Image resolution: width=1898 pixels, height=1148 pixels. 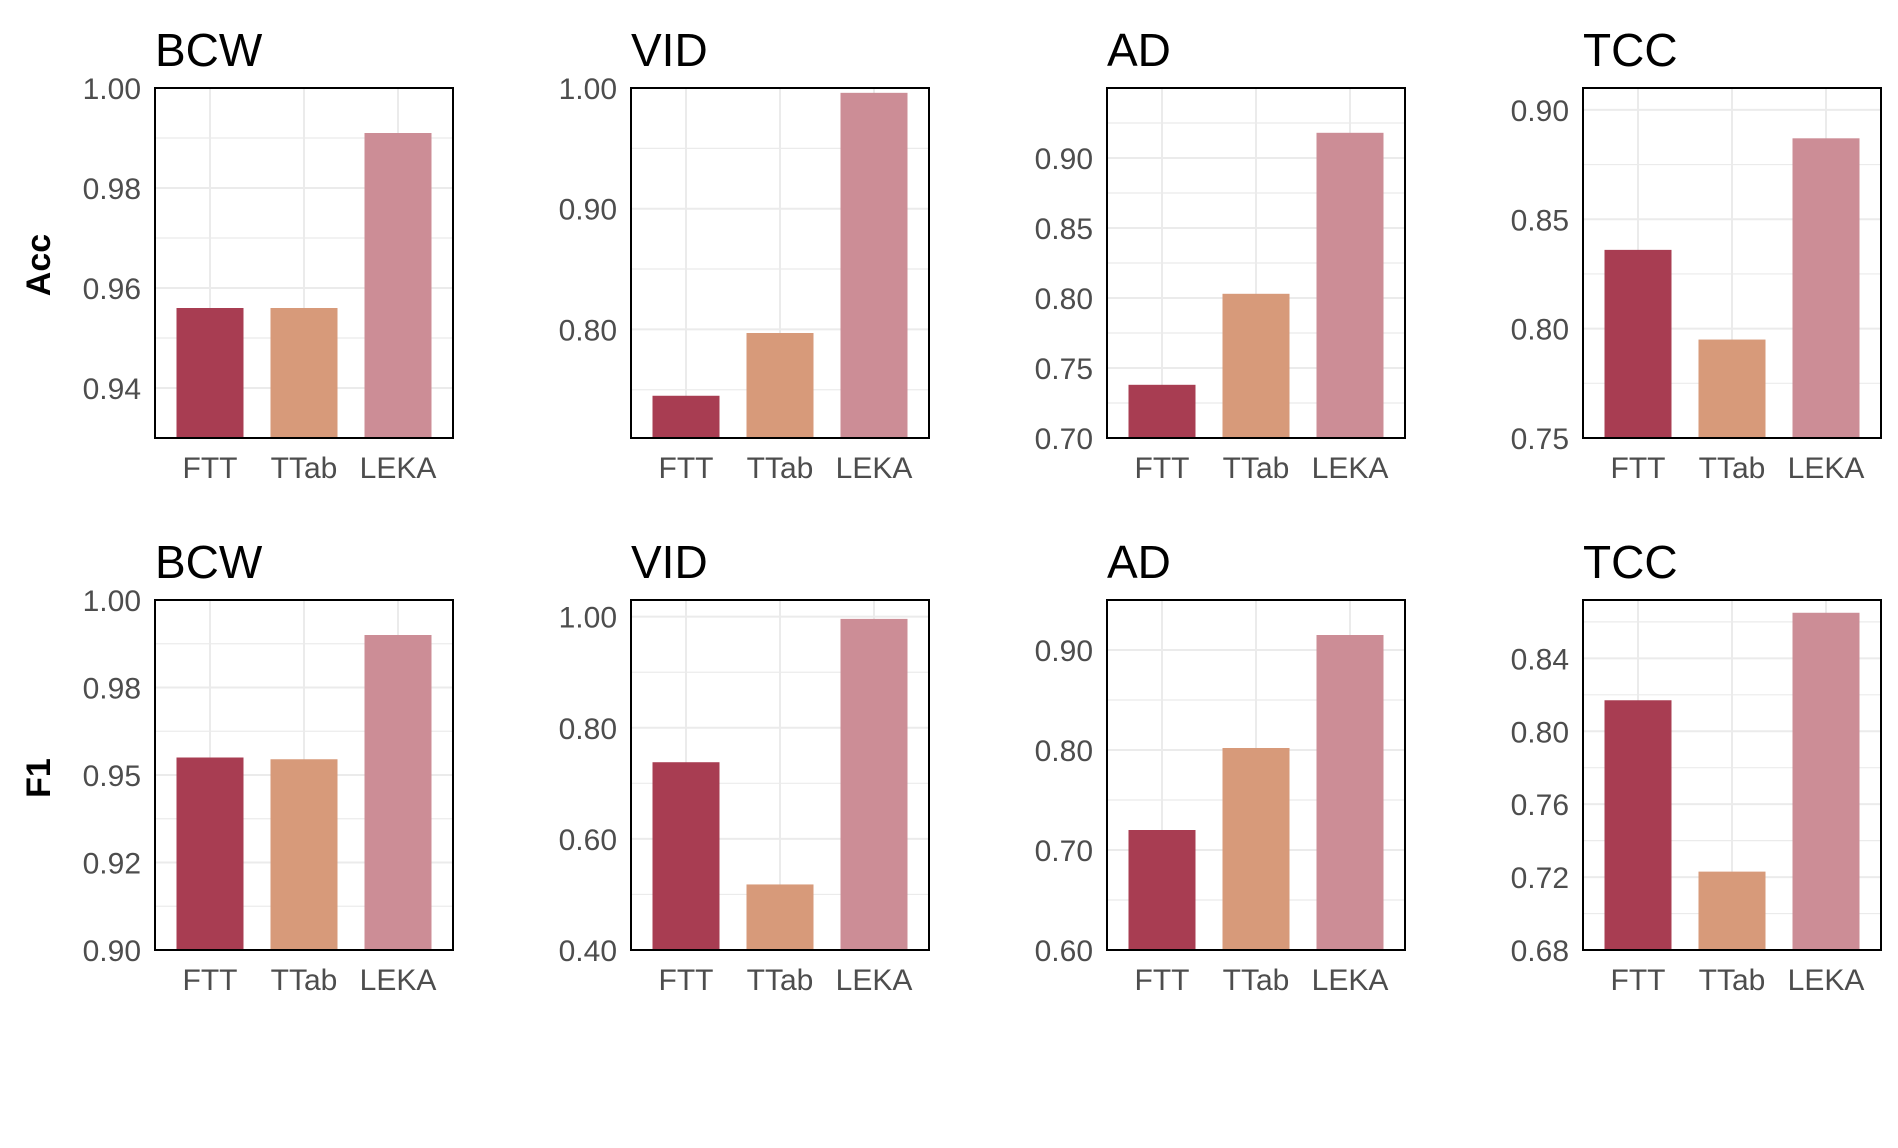 What do you see at coordinates (39, 778) in the screenshot?
I see `row-label-f1: F1` at bounding box center [39, 778].